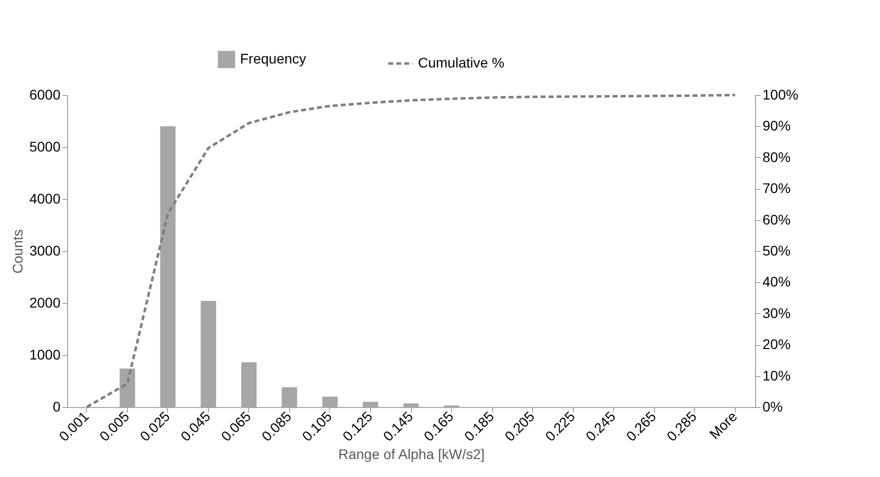 The width and height of the screenshot is (880, 477). What do you see at coordinates (780, 94) in the screenshot?
I see `y2-tick-label: 100%` at bounding box center [780, 94].